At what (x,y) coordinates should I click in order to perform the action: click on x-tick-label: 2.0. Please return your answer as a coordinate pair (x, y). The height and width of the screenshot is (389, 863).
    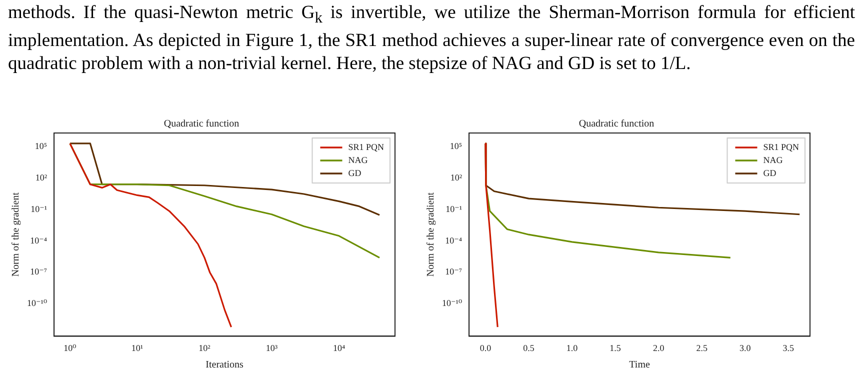
    Looking at the image, I should click on (658, 348).